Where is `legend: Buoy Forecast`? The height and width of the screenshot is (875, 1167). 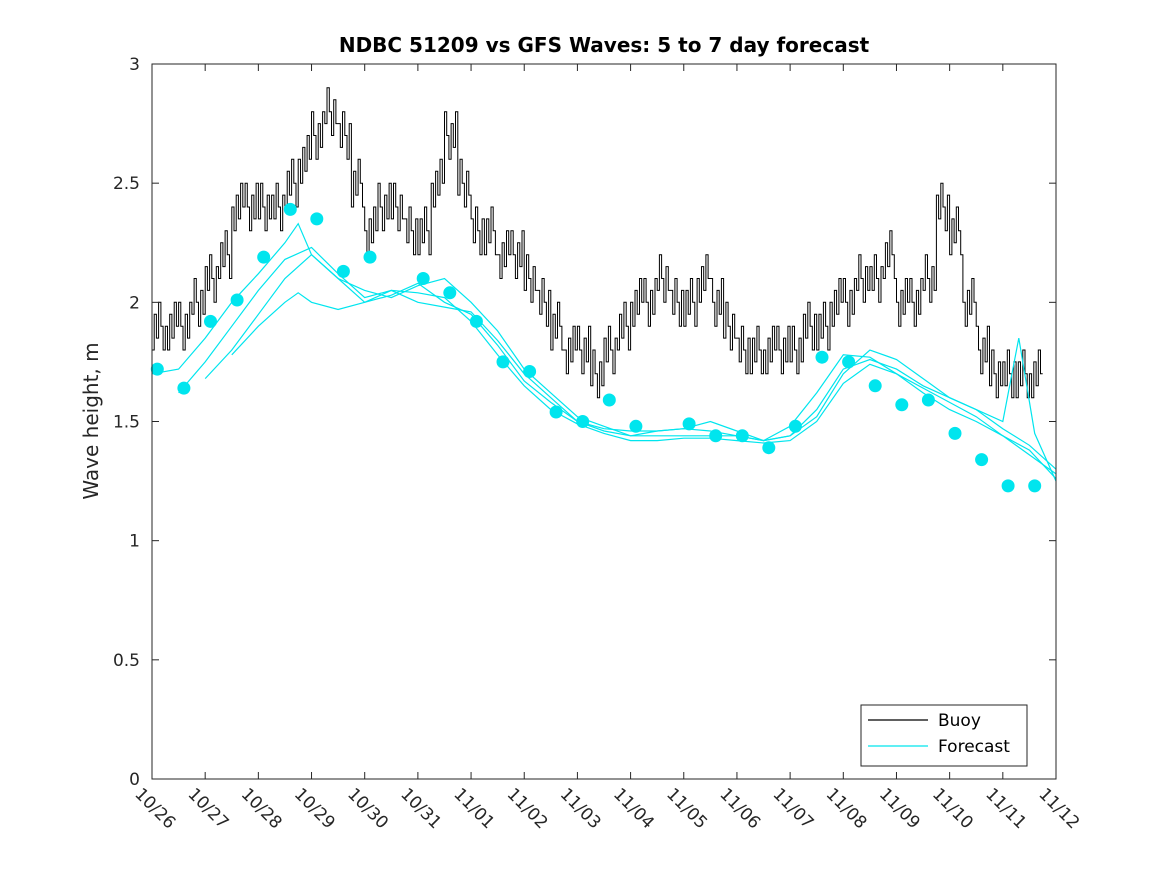 legend: Buoy Forecast is located at coordinates (944, 735).